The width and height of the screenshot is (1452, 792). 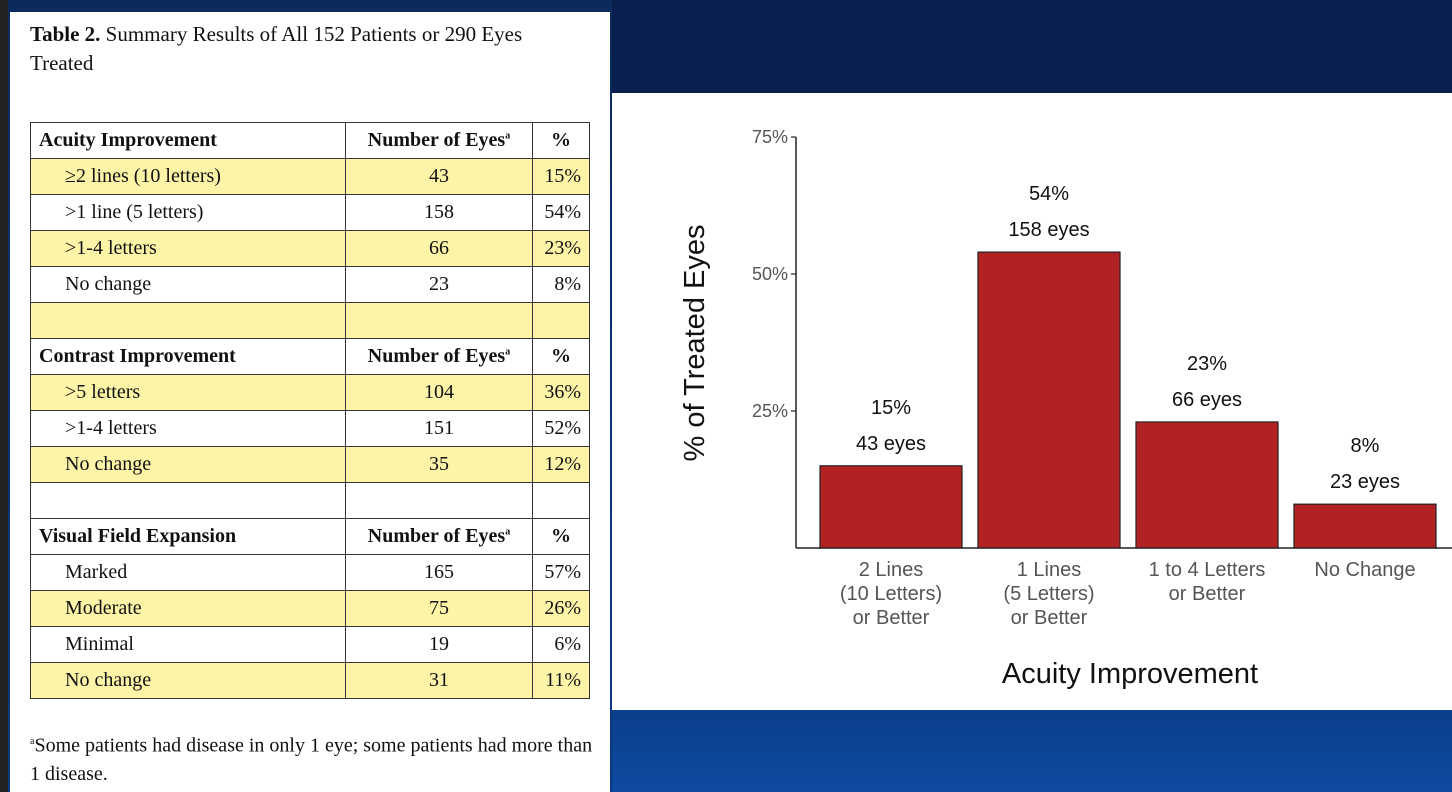 What do you see at coordinates (188, 392) in the screenshot?
I see `row-label: >5 letters` at bounding box center [188, 392].